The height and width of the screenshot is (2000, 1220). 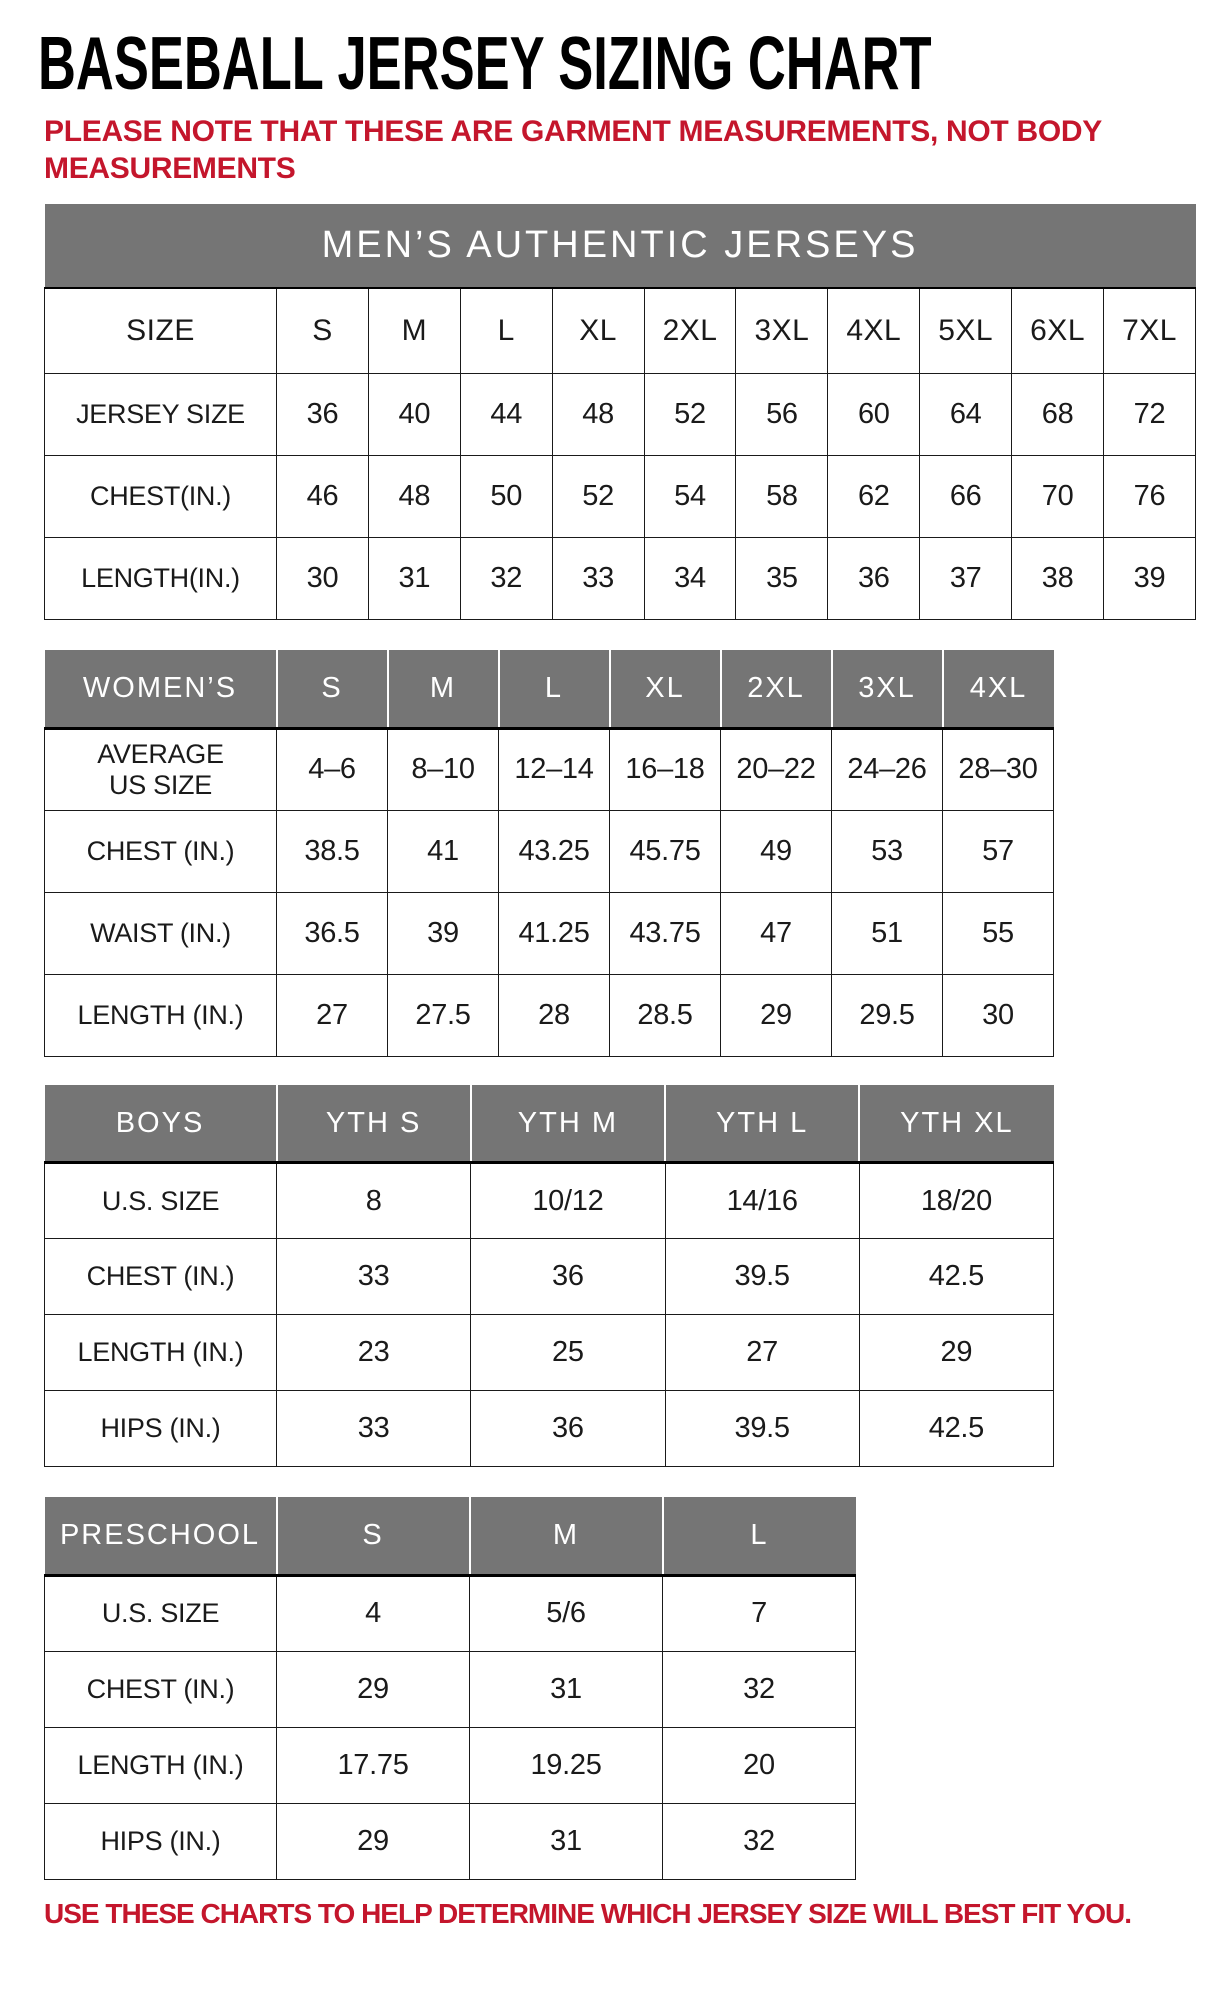 What do you see at coordinates (998, 933) in the screenshot?
I see `table-cell: 55` at bounding box center [998, 933].